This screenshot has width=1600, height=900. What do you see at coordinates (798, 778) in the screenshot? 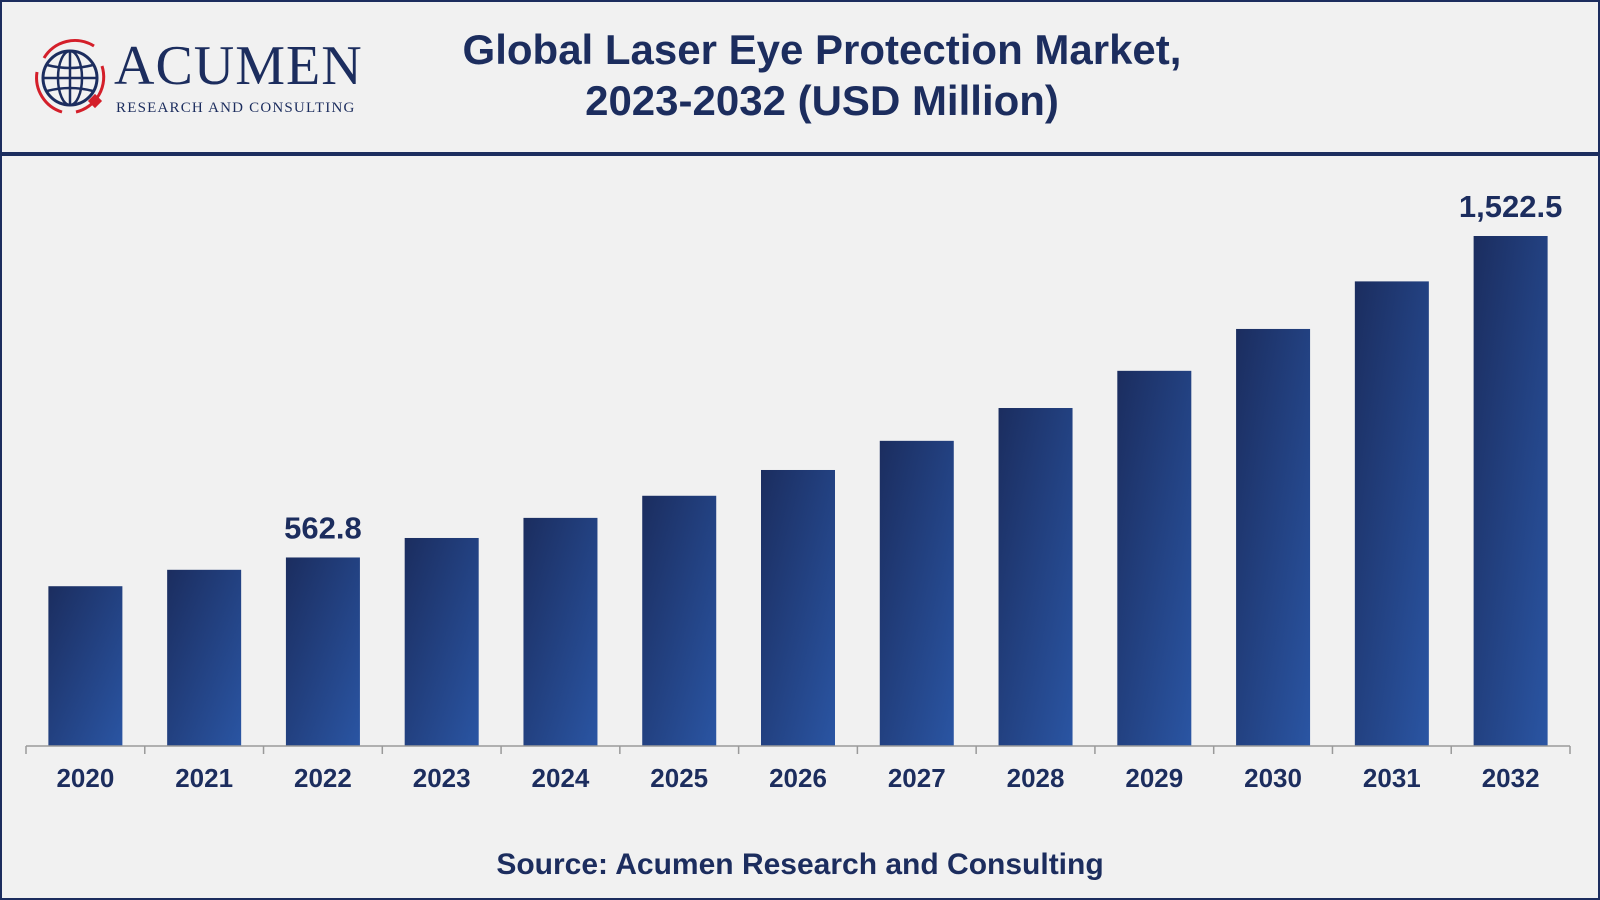
I see `x-tick-label: 2026` at bounding box center [798, 778].